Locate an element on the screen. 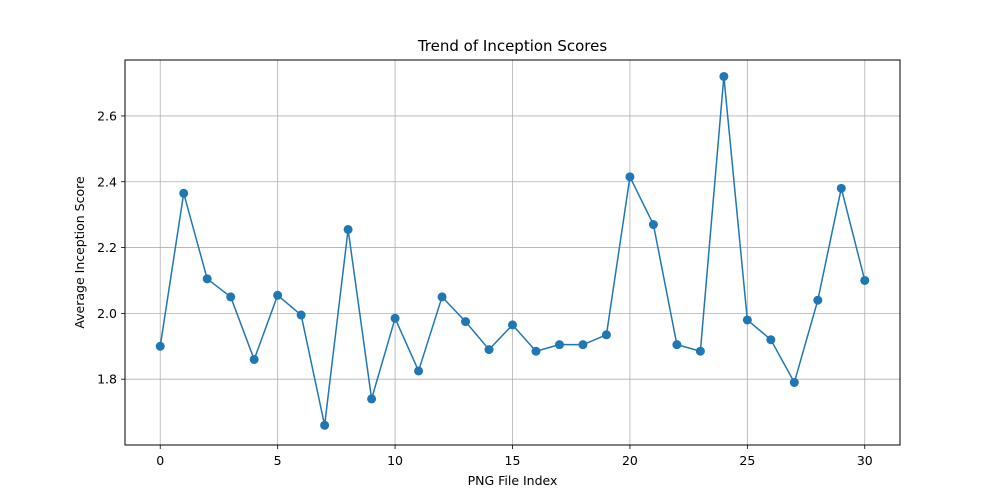 Image resolution: width=1000 pixels, height=500 pixels. y-tick-label: 2.0 is located at coordinates (107, 313).